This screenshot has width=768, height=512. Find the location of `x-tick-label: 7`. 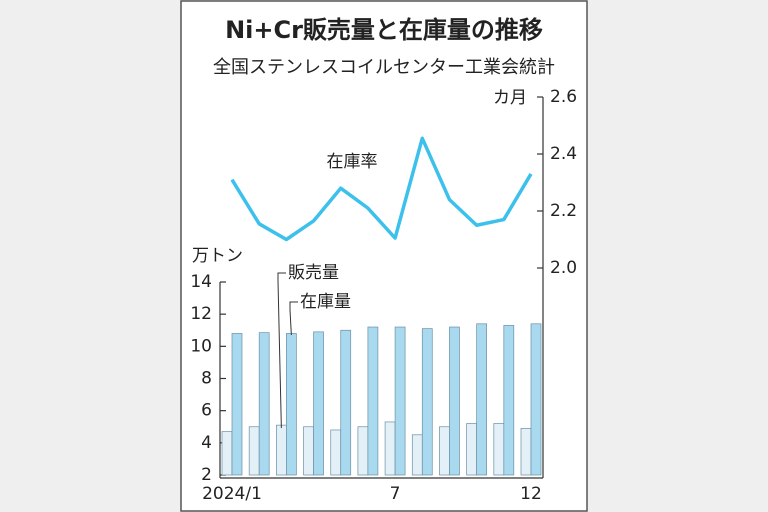

x-tick-label: 7 is located at coordinates (395, 494).